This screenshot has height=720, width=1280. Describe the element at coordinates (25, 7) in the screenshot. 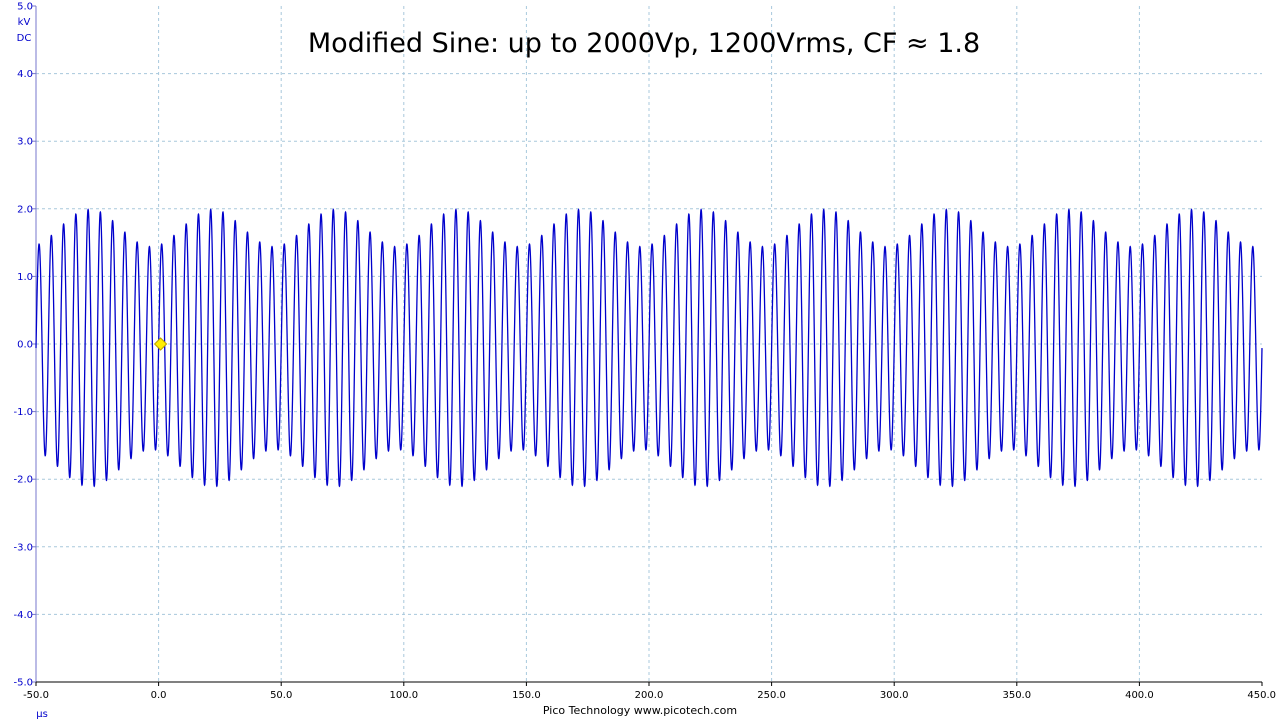

I see `y-tick-label: 5.0` at that location.